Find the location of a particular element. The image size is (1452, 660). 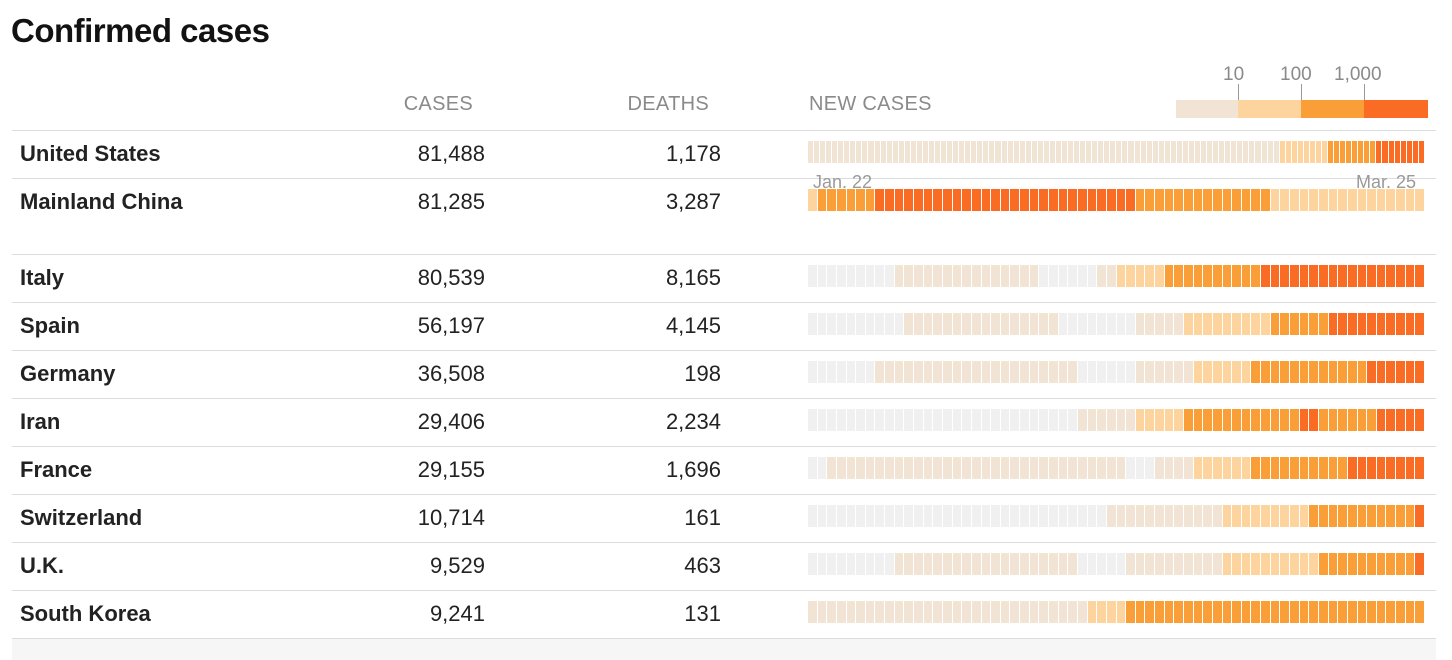

axis-start-label: Jan. 22 is located at coordinates (843, 182).